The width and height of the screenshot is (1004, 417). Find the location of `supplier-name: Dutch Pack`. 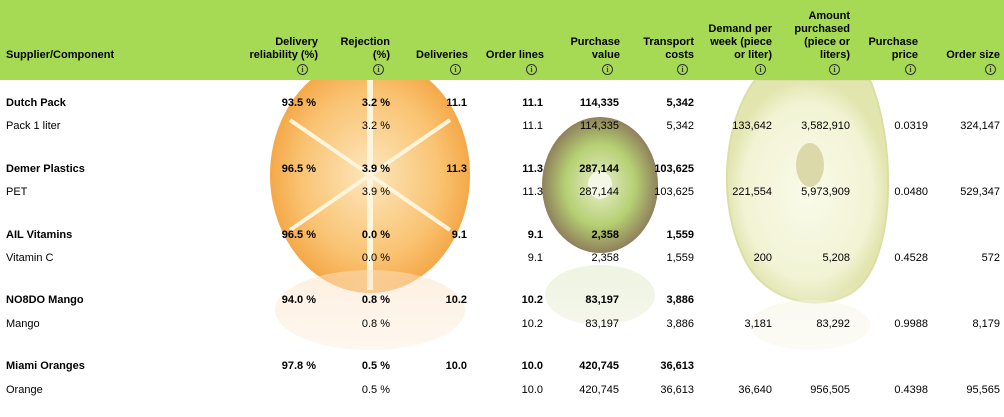

supplier-name: Dutch Pack is located at coordinates (36, 103).